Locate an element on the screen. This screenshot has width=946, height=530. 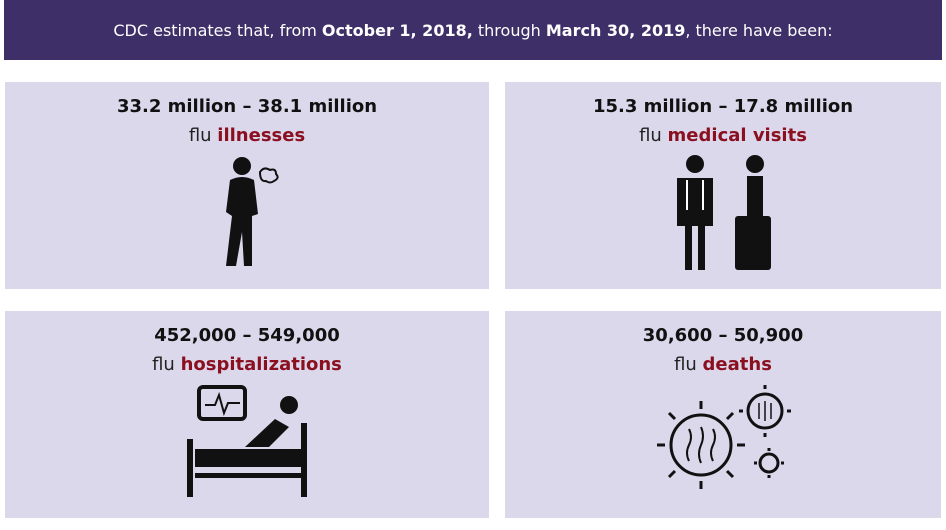
range: 30,600 – 50,900 is located at coordinates (723, 335).